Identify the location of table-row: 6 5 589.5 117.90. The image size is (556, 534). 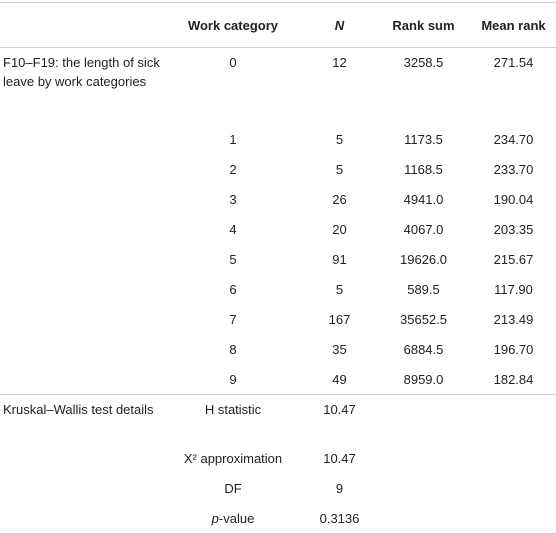
(278, 290).